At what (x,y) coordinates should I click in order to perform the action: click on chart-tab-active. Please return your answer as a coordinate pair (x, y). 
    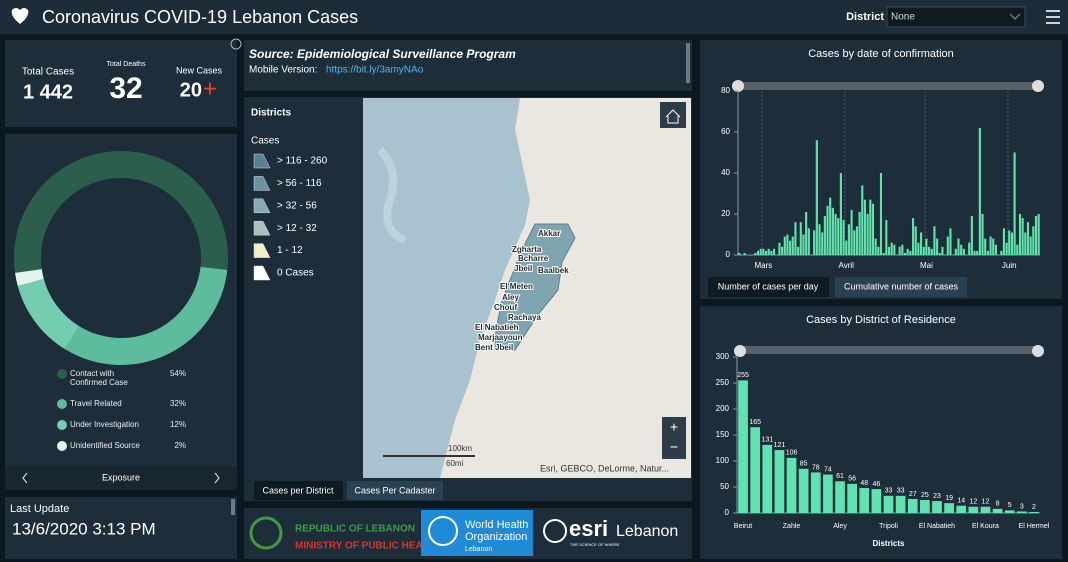
    Looking at the image, I should click on (768, 287).